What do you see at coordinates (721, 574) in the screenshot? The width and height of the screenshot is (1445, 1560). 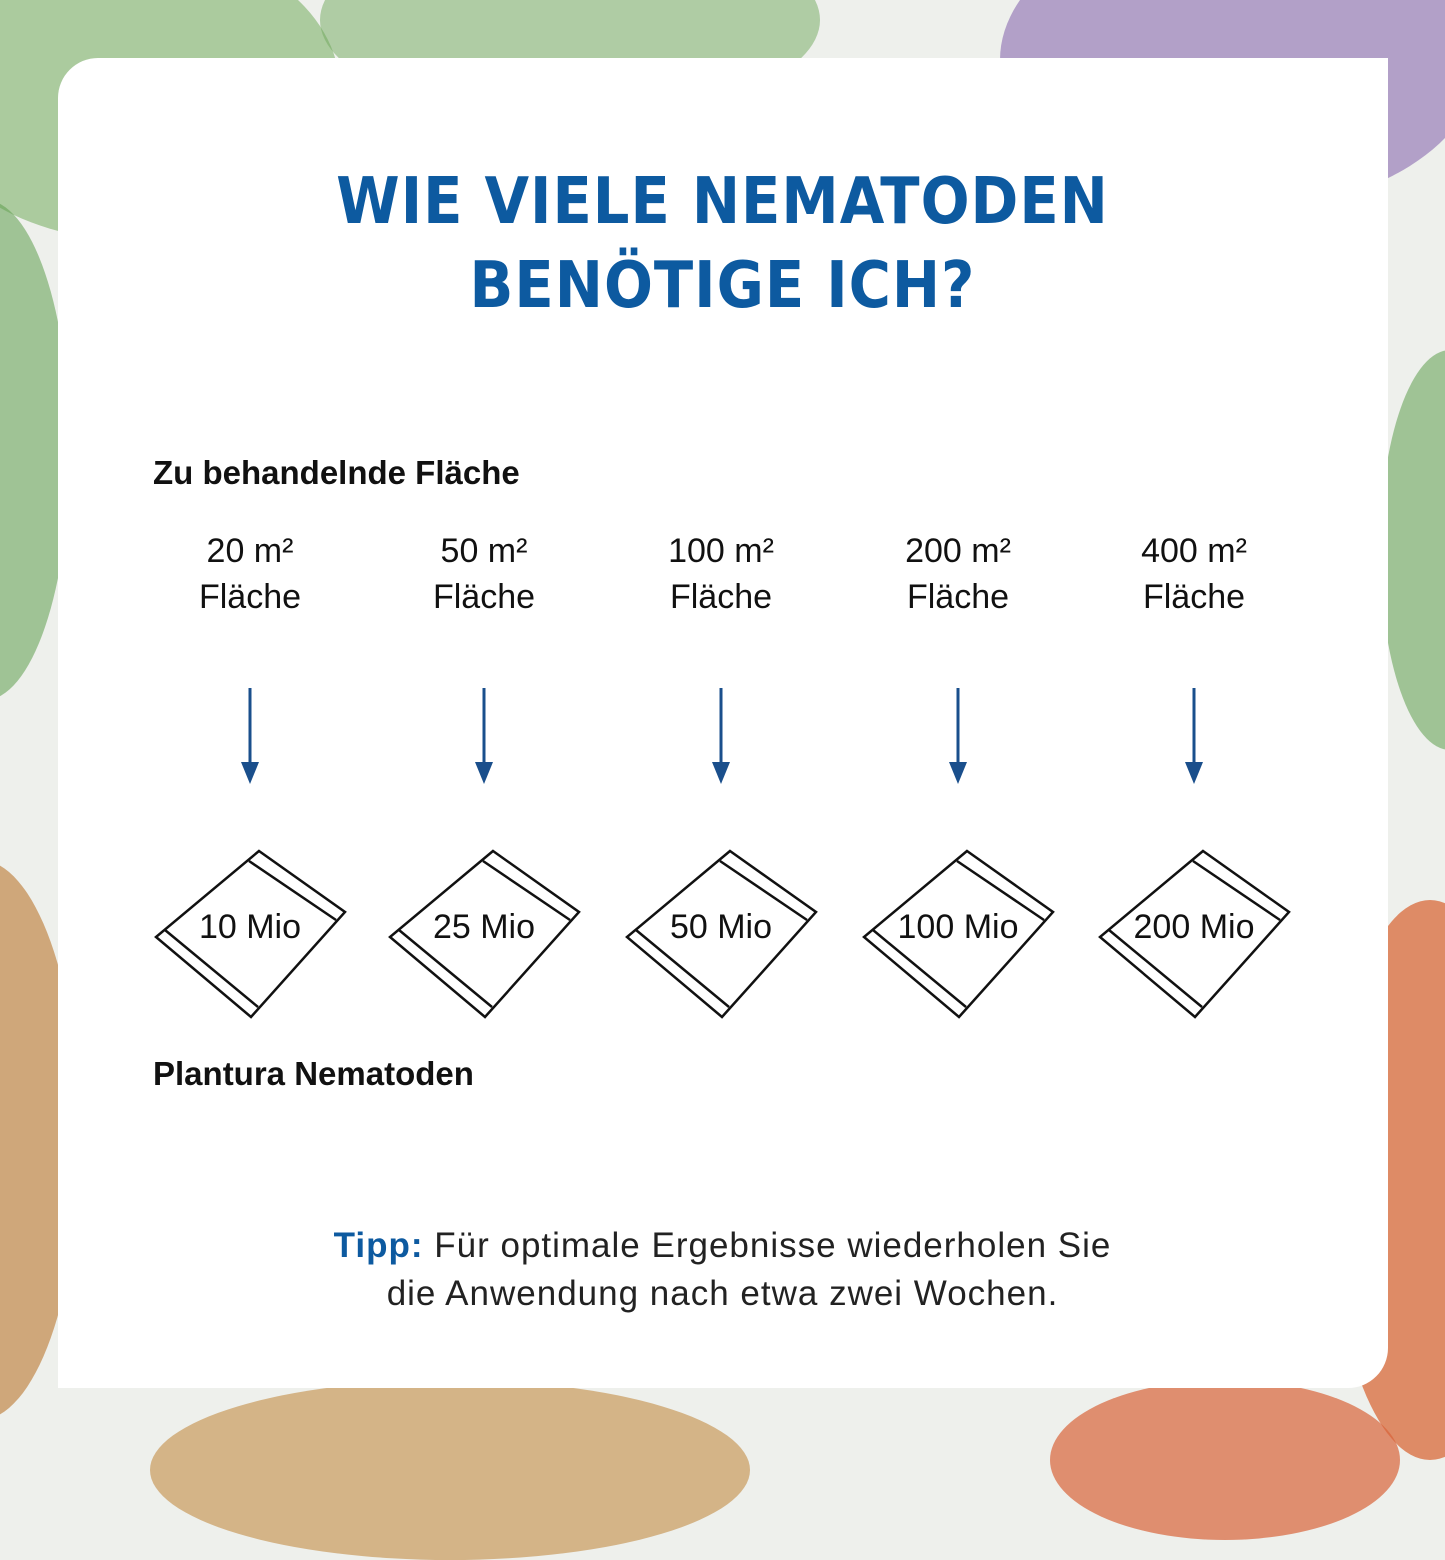 I see `area-column: 100 m² Fläche` at bounding box center [721, 574].